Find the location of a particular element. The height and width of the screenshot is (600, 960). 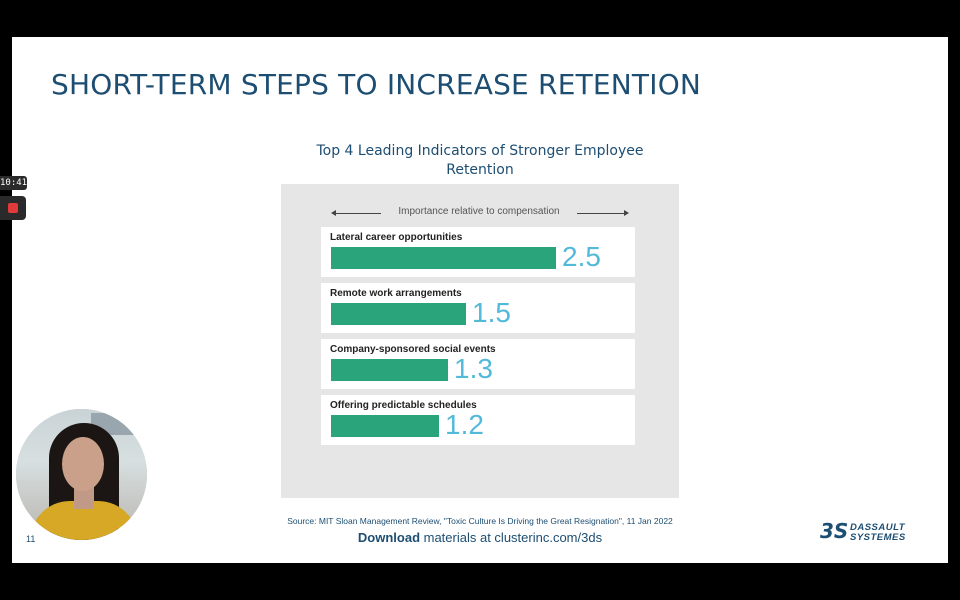

indicator-row: Remote work arrangements 1.5 is located at coordinates (478, 308).